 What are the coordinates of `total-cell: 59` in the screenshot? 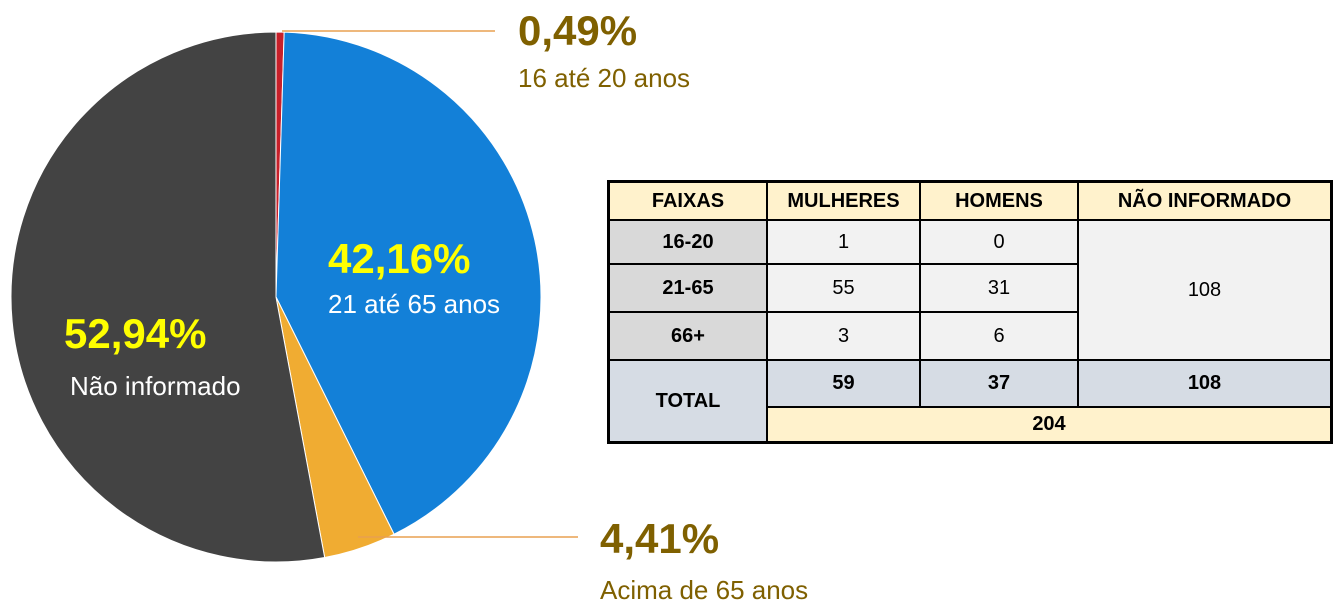 It's located at (843, 383).